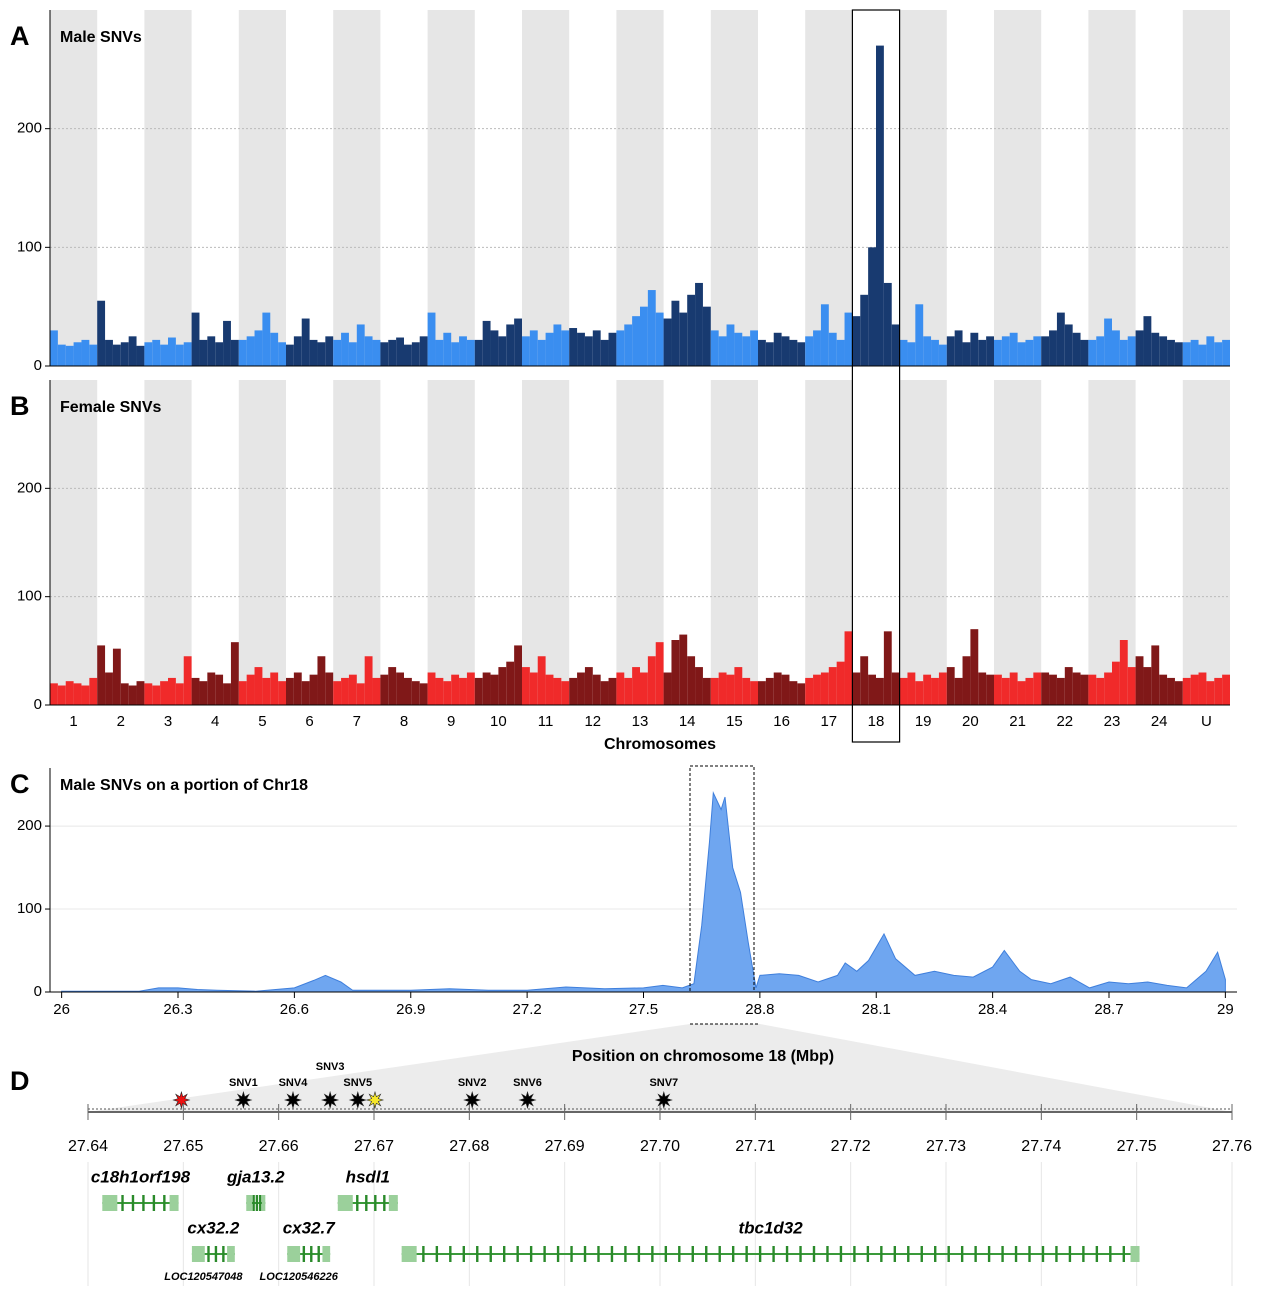  Describe the element at coordinates (876, 721) in the screenshot. I see `x-tick-label: 18` at that location.